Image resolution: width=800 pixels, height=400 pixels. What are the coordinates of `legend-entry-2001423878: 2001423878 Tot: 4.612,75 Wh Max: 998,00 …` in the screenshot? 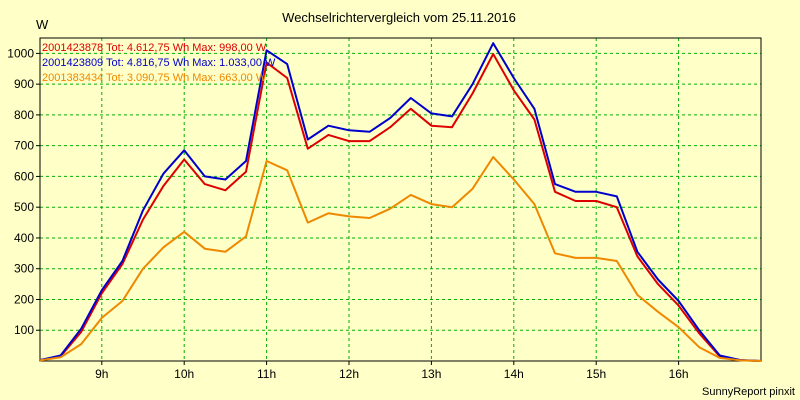 It's located at (154, 48).